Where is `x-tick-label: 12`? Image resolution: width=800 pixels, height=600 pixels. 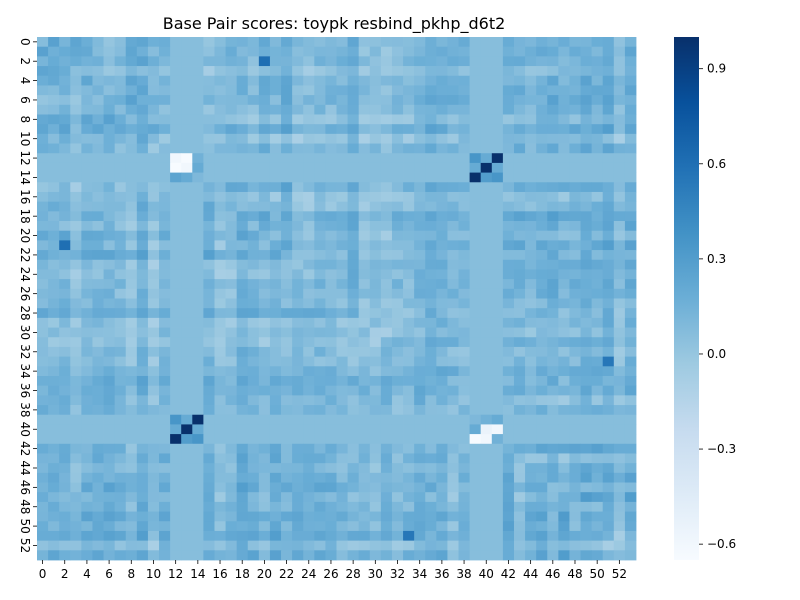
x-tick-label: 12 is located at coordinates (175, 574).